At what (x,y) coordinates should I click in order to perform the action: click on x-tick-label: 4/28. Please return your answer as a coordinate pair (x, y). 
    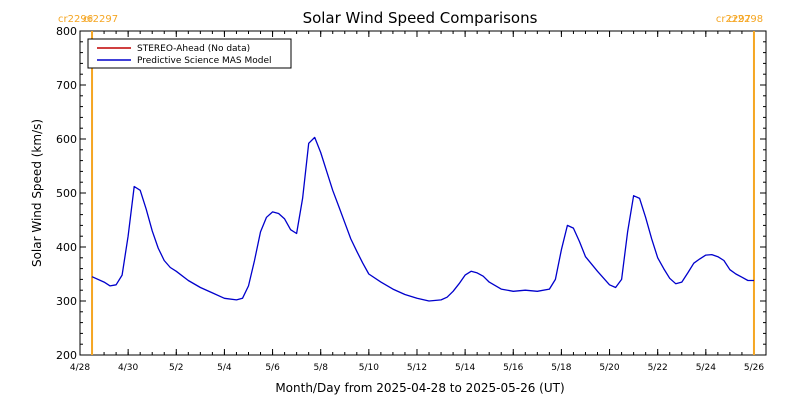
    Looking at the image, I should click on (80, 368).